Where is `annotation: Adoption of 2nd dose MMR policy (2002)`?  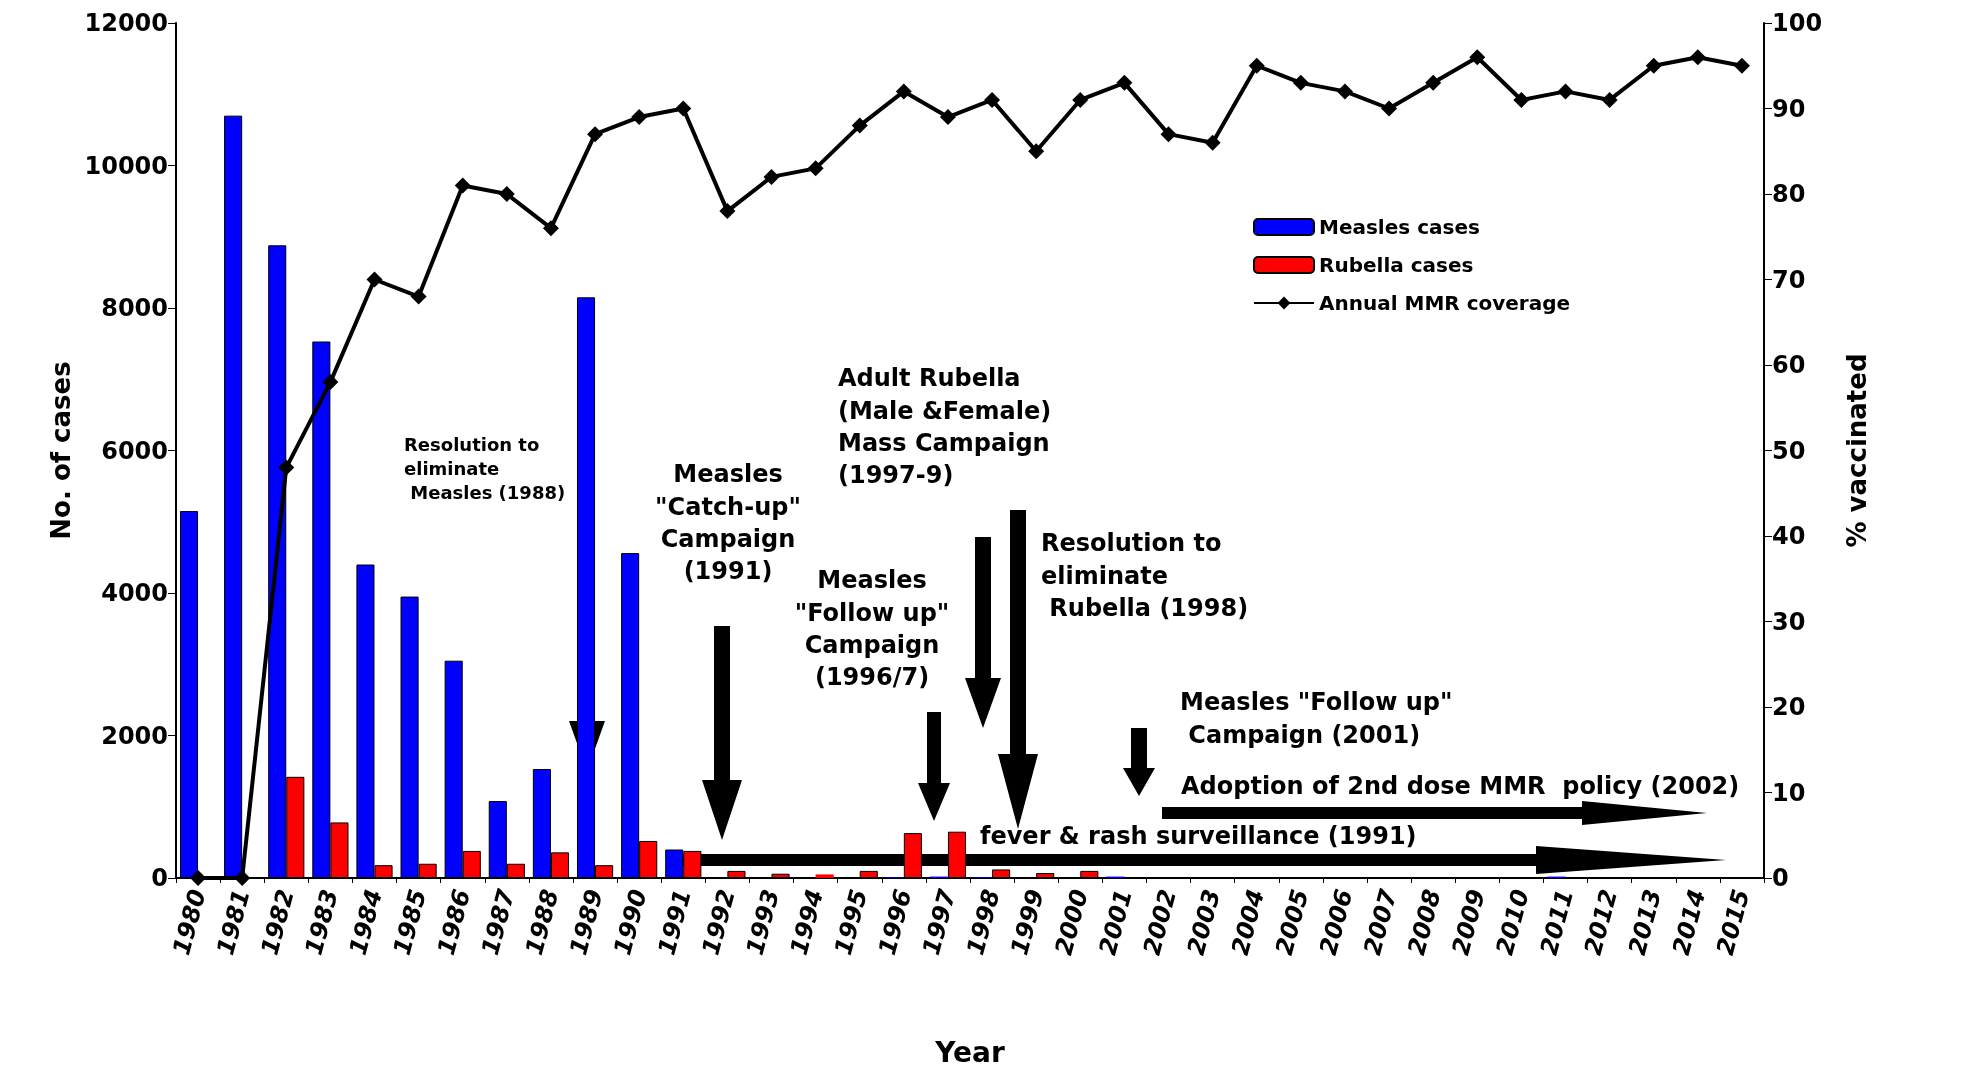 annotation: Adoption of 2nd dose MMR policy (2002) is located at coordinates (1460, 786).